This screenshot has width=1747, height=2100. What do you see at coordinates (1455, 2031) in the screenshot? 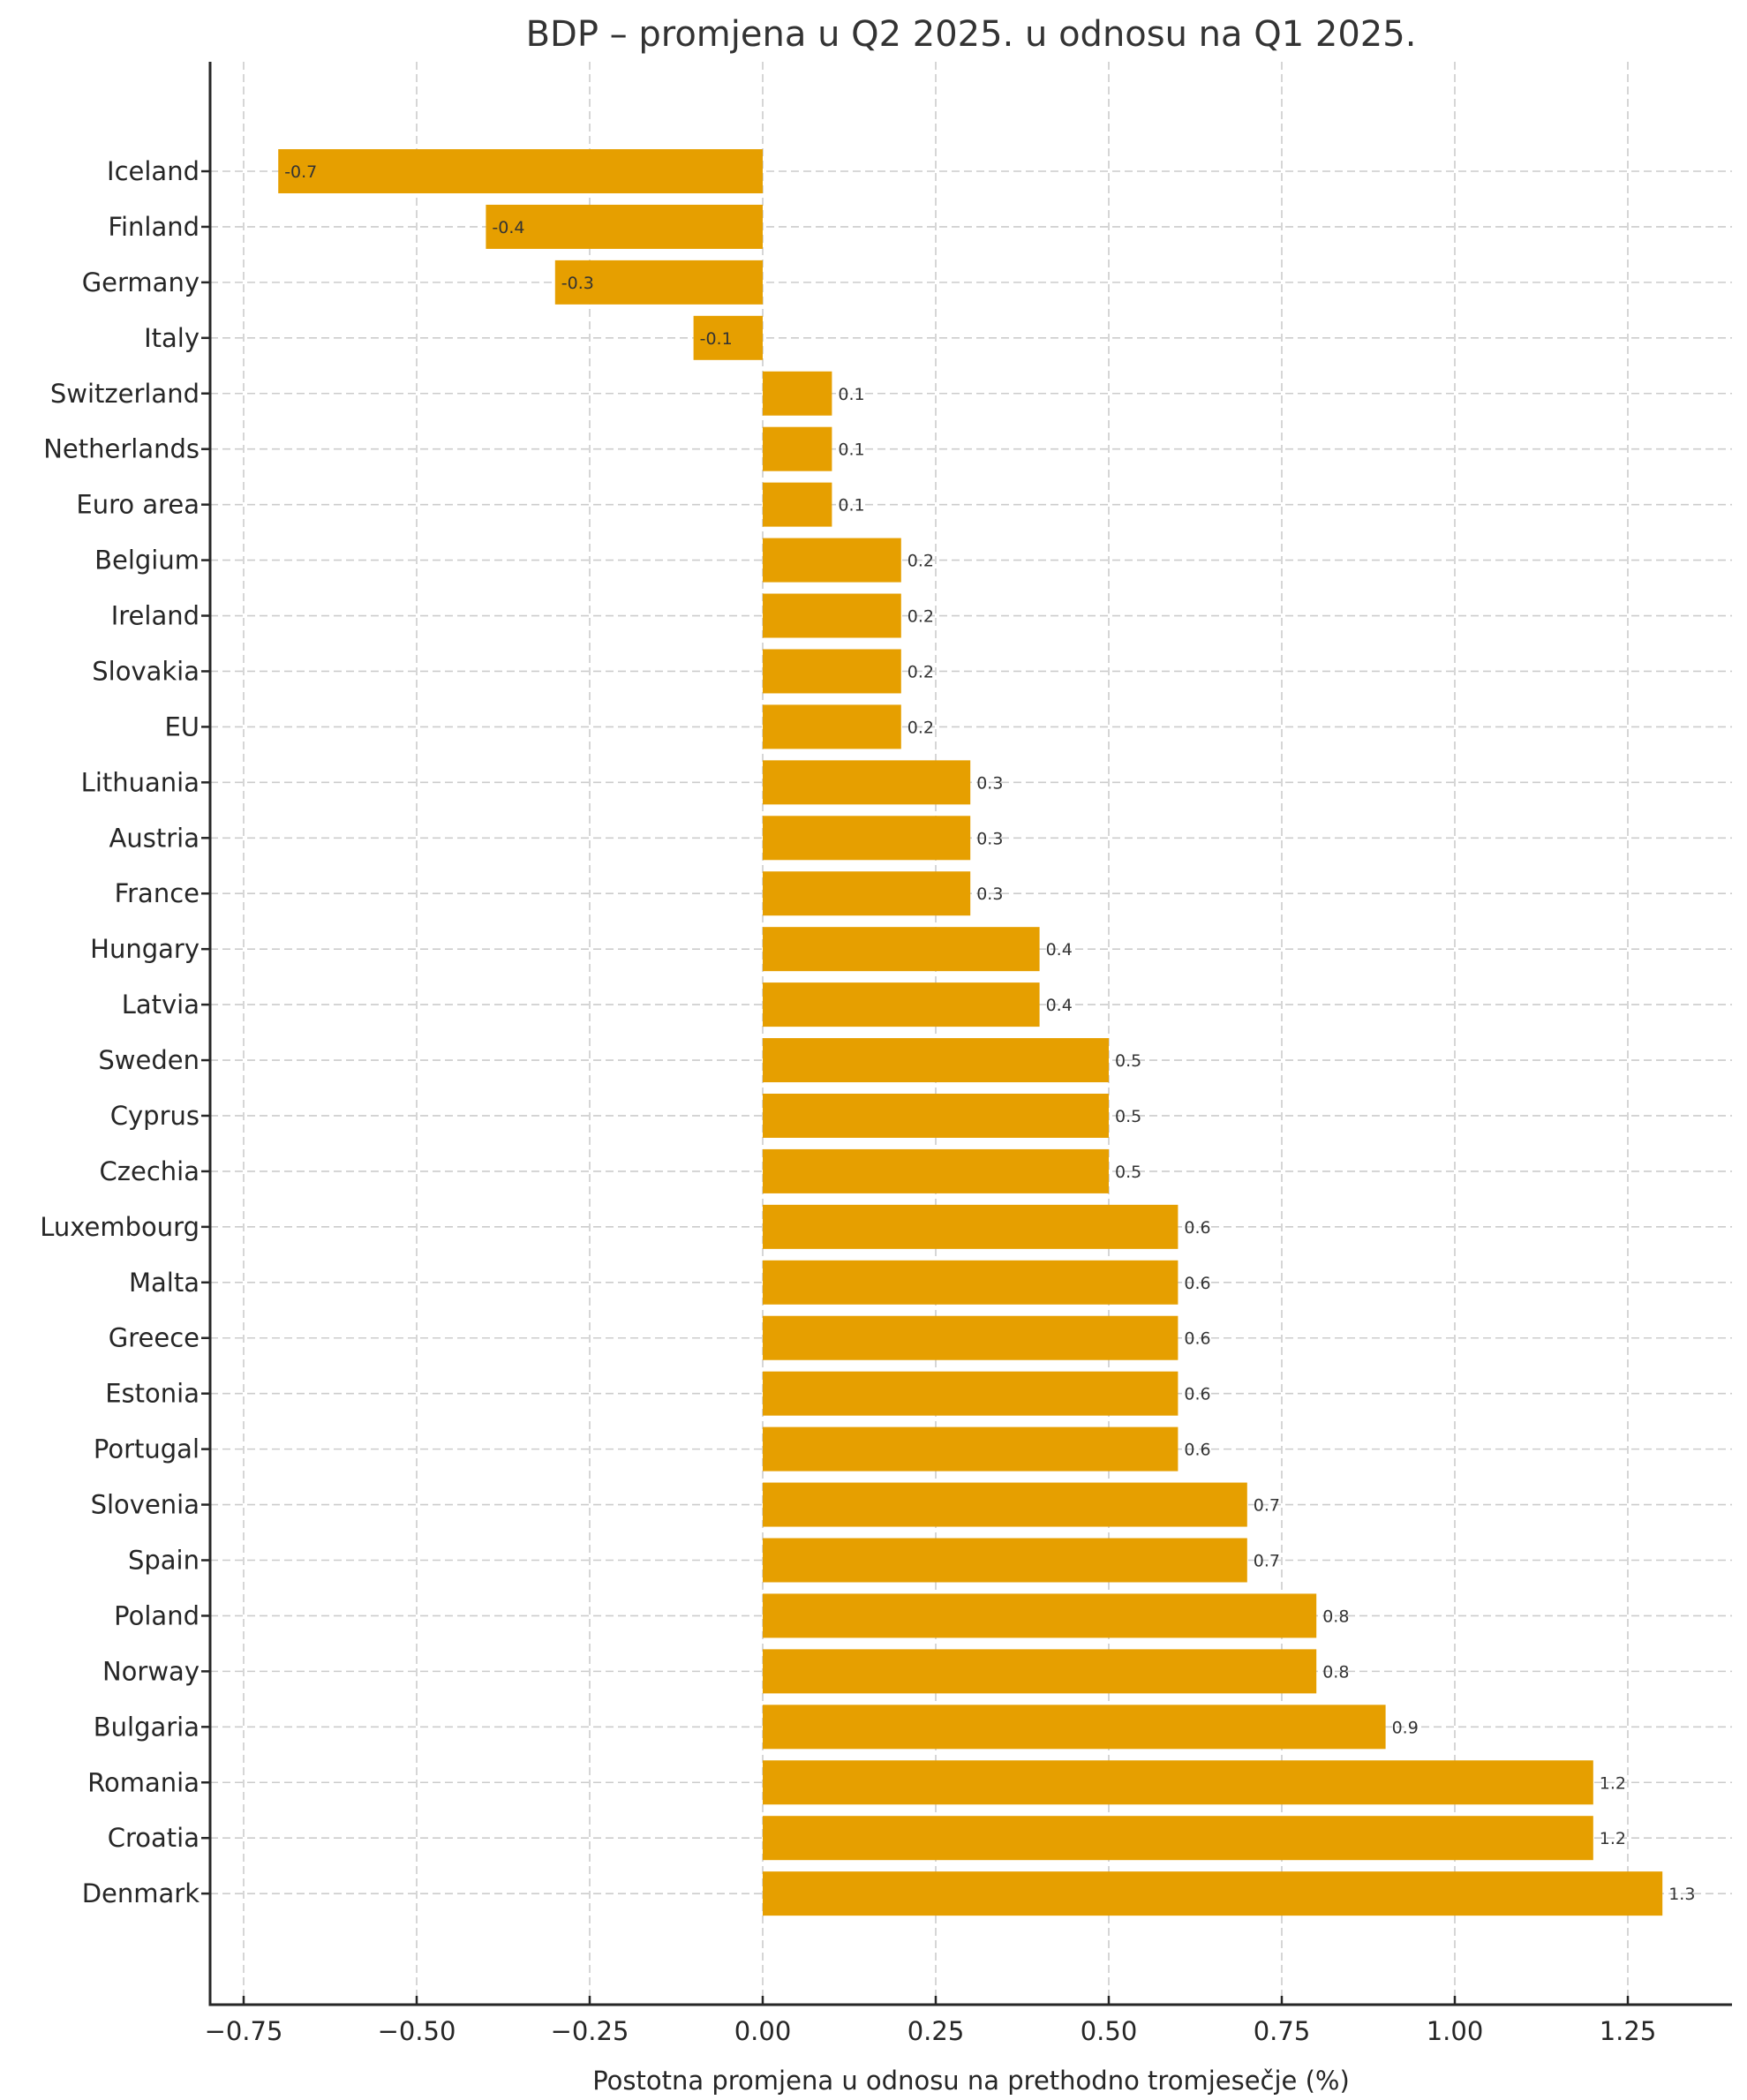
I see `x-tick-label: 1.00` at bounding box center [1455, 2031].